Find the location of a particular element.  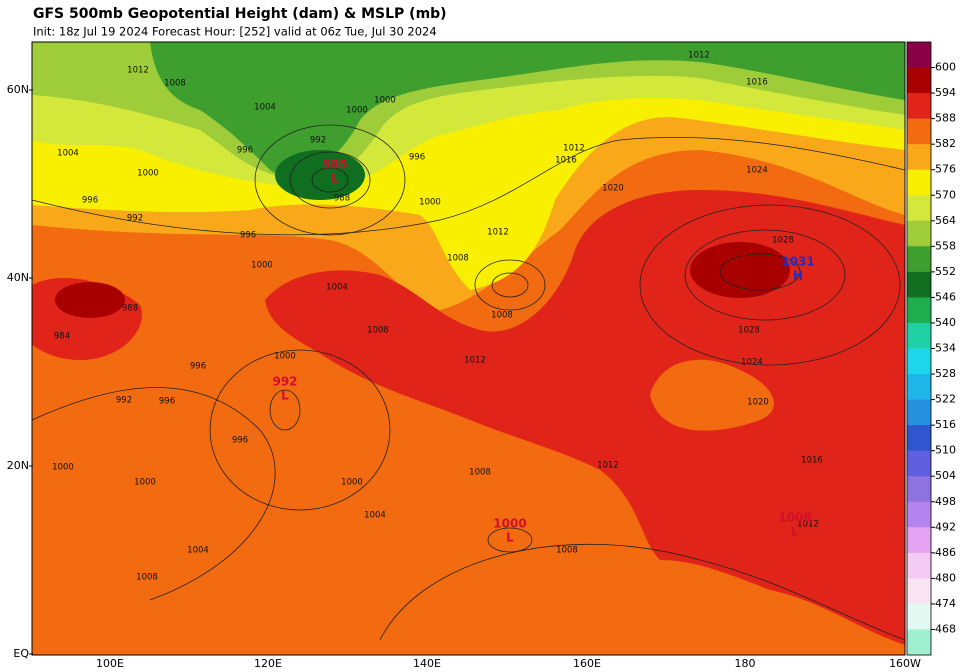

lat-label: 40N is located at coordinates (18, 277).